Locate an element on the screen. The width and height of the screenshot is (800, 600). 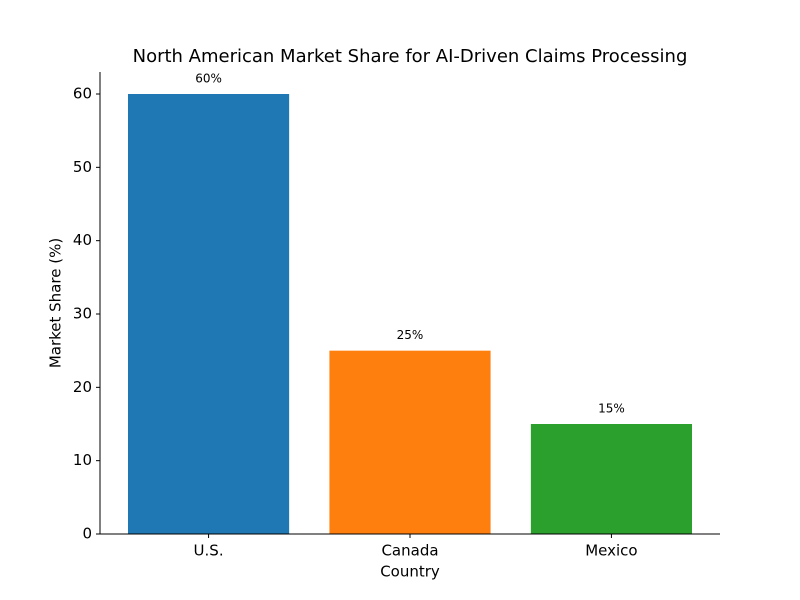
y-tick-label: 50 is located at coordinates (82, 167).